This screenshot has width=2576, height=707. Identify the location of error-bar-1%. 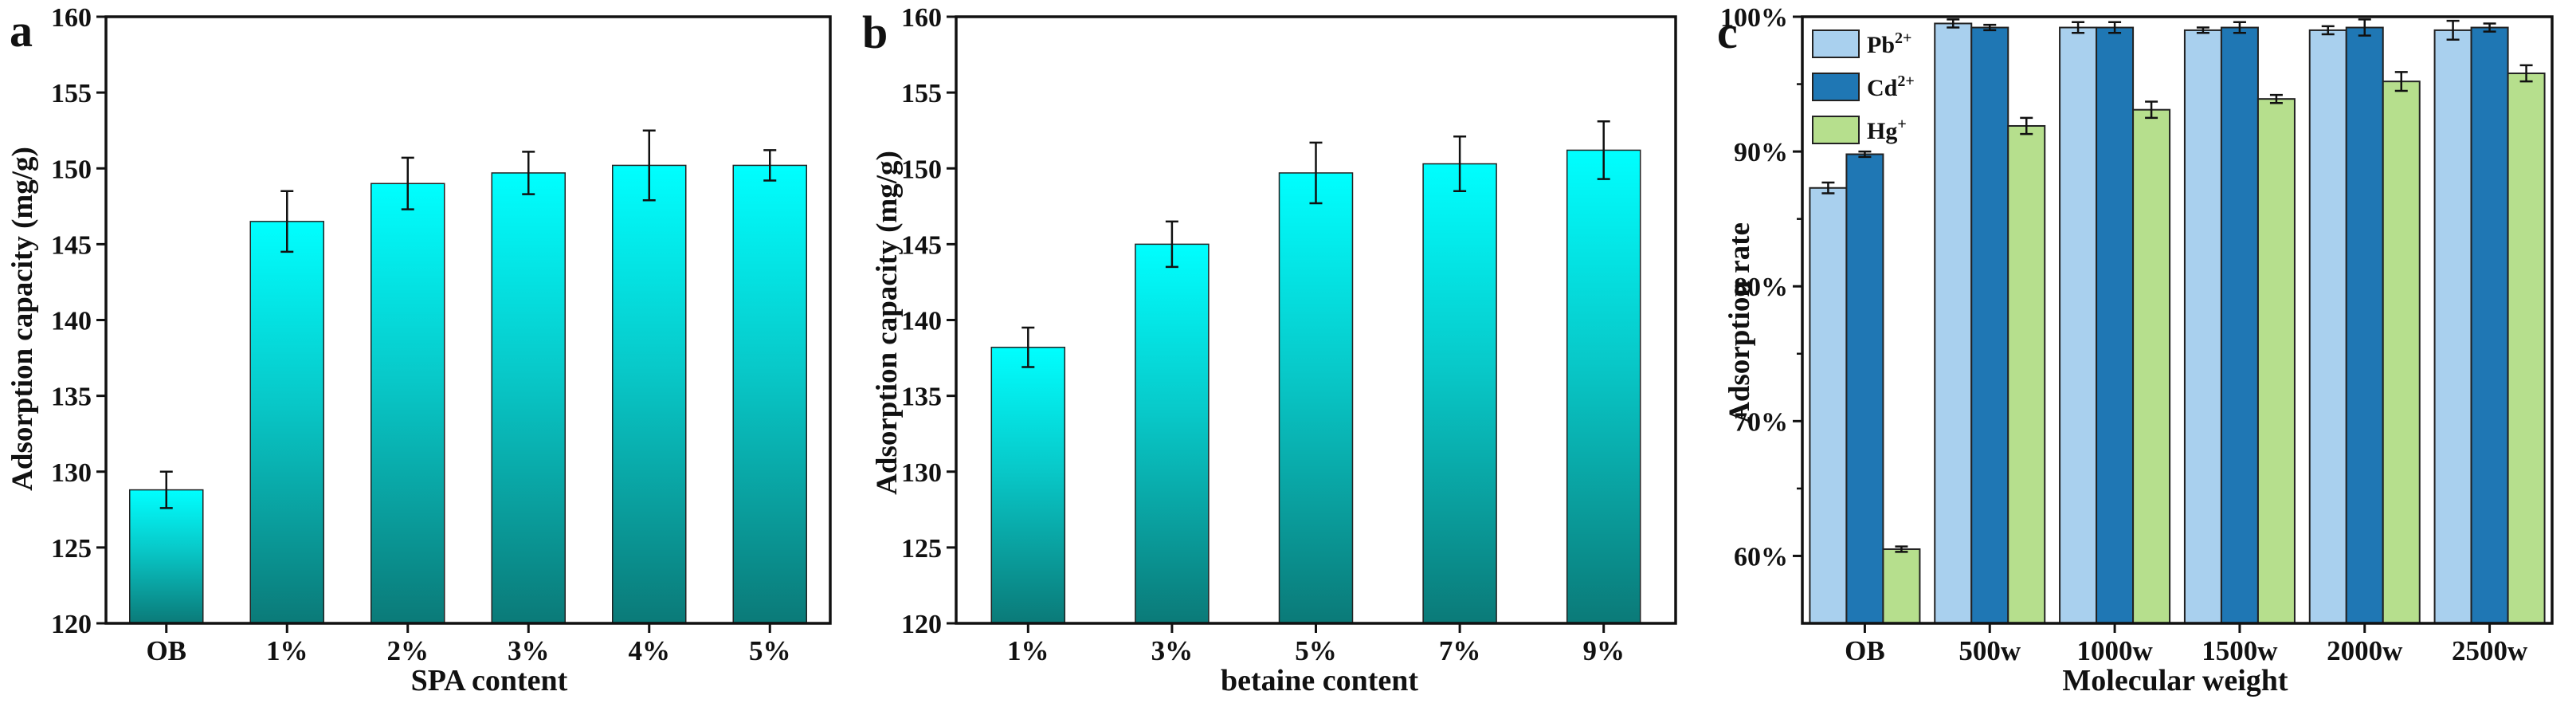
(287, 221).